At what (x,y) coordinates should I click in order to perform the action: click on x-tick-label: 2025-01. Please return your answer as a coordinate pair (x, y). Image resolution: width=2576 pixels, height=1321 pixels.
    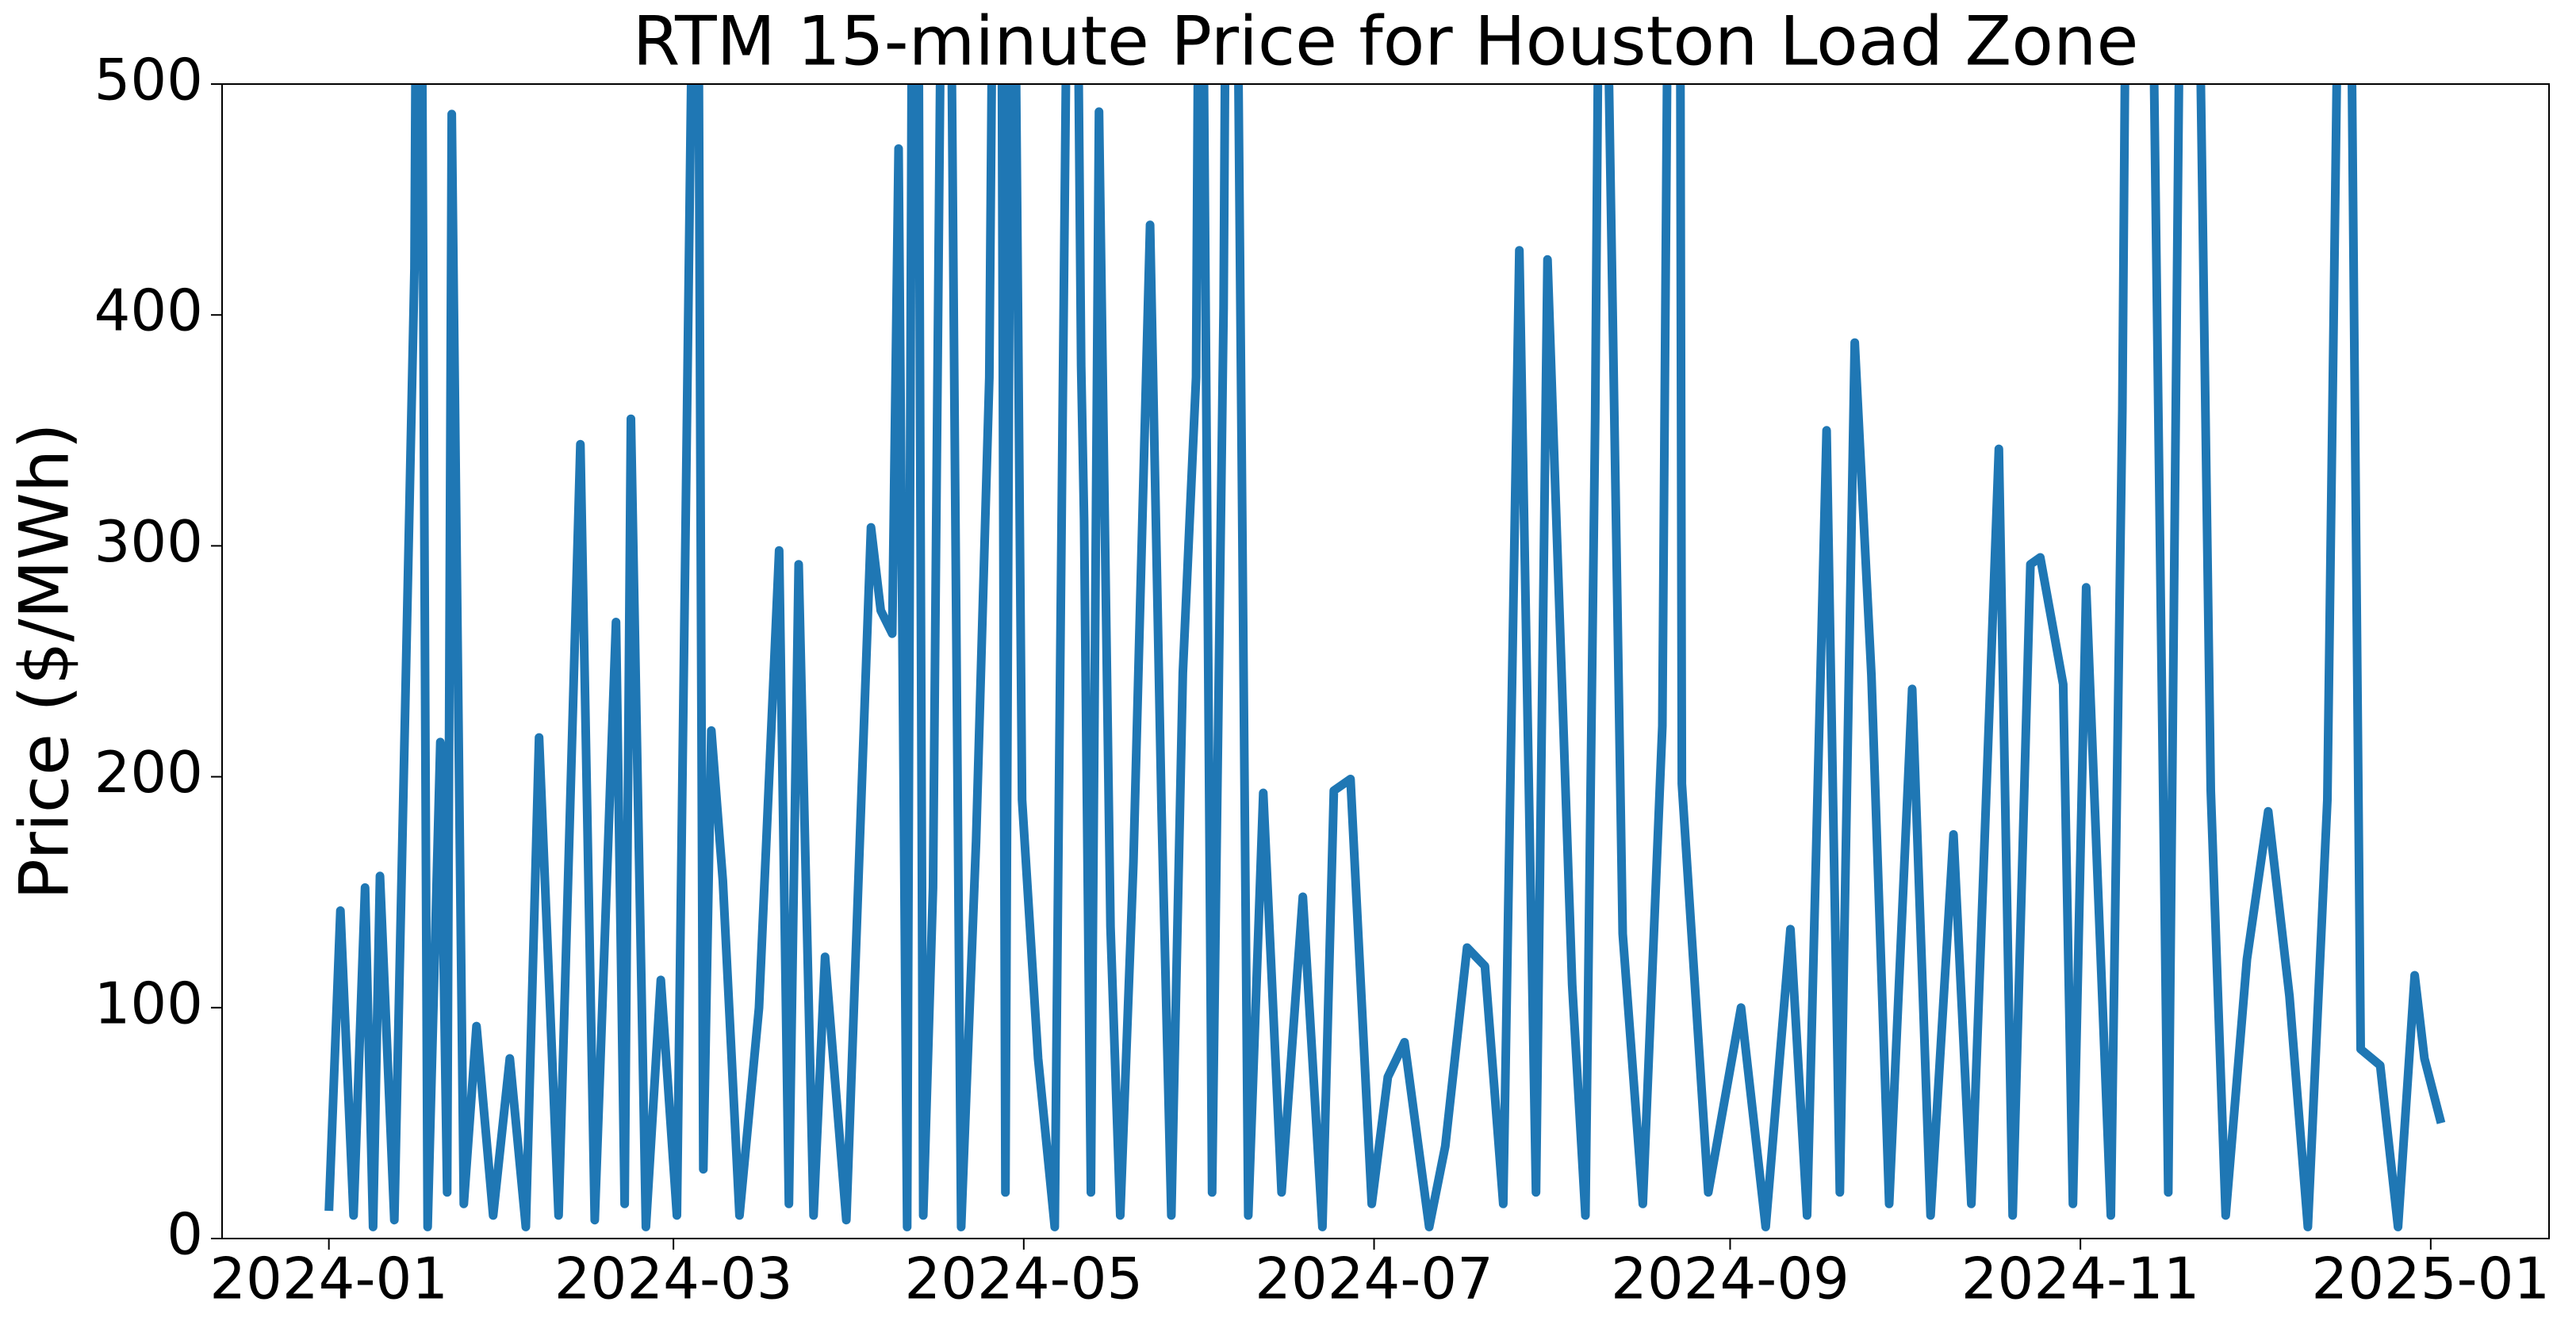
    Looking at the image, I should click on (2430, 1279).